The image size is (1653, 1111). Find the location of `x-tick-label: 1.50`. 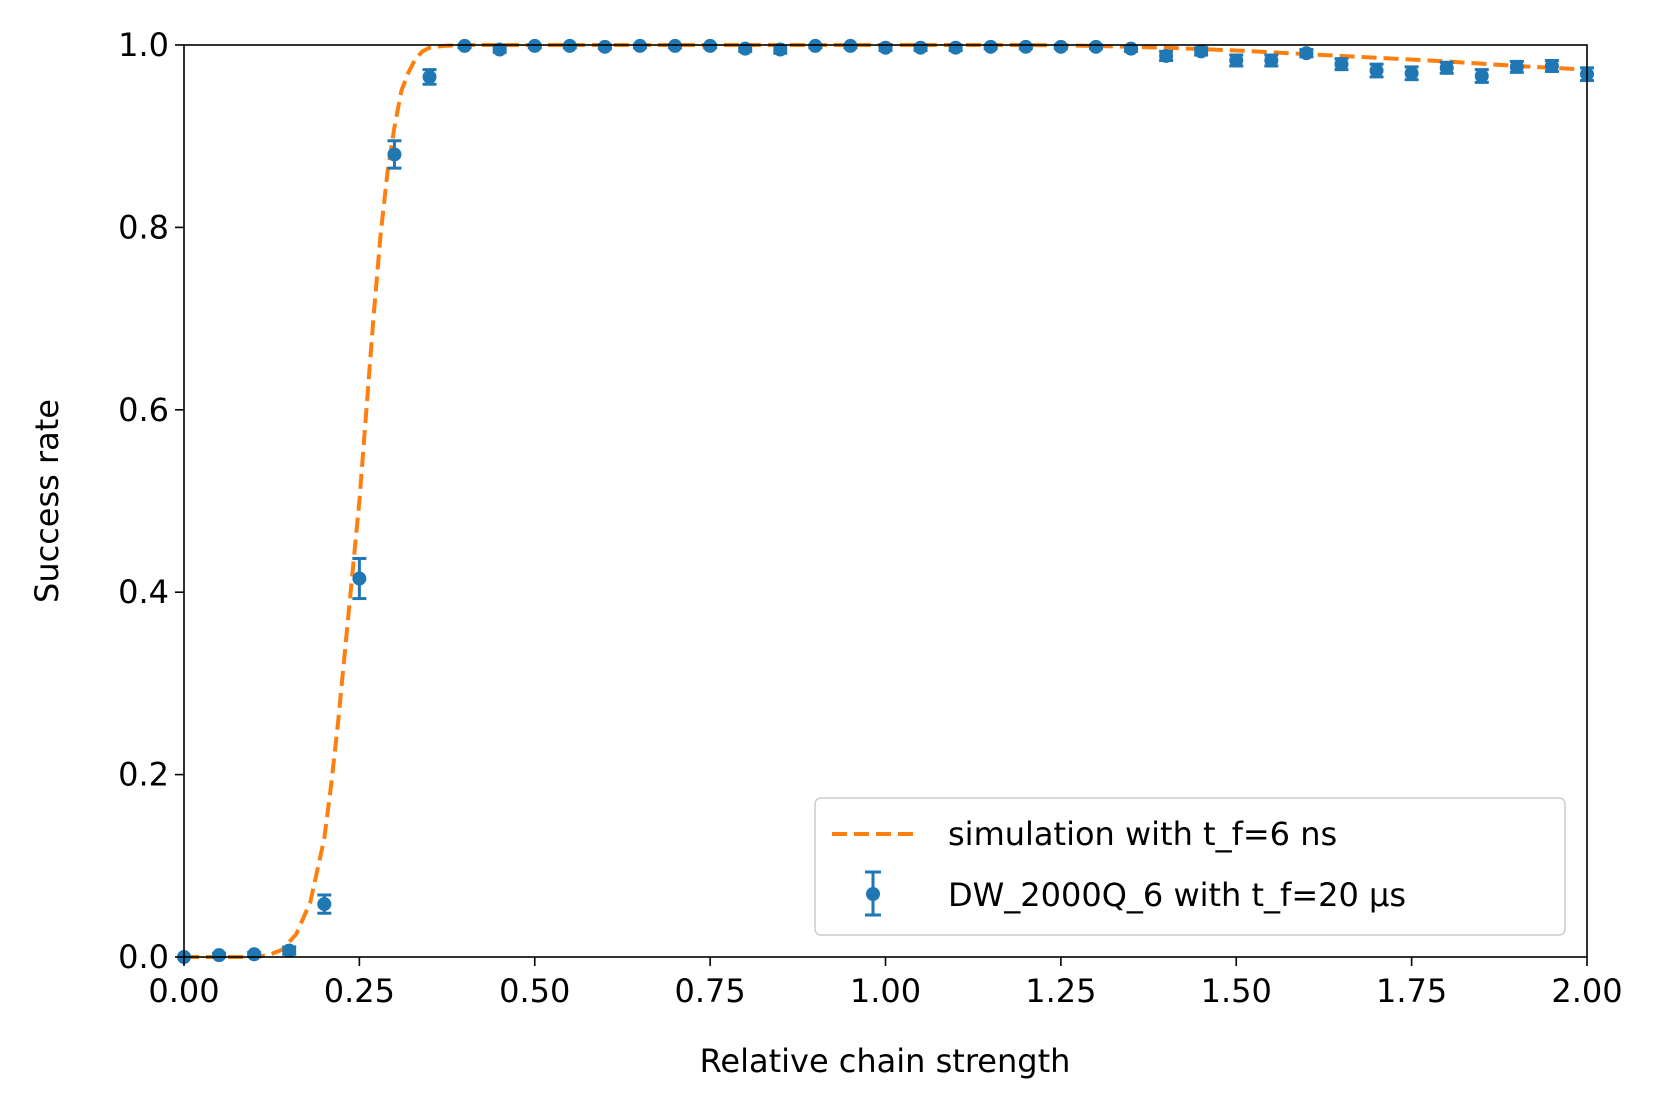

x-tick-label: 1.50 is located at coordinates (1236, 991).